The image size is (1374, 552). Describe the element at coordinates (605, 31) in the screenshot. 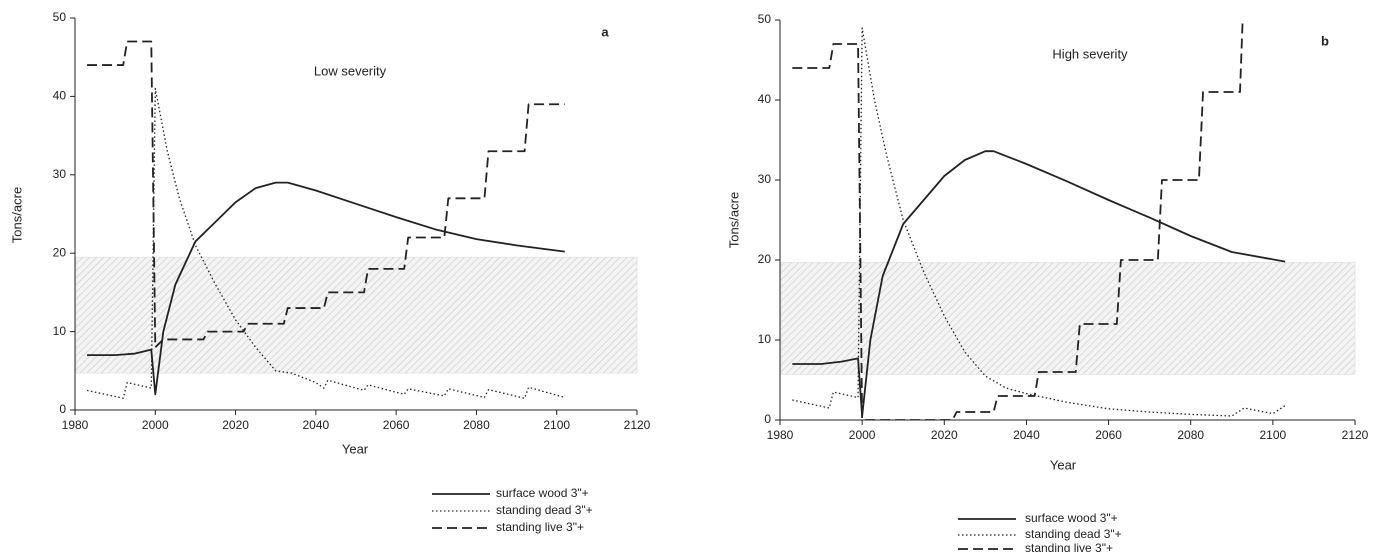

I see `panel-label: a` at that location.